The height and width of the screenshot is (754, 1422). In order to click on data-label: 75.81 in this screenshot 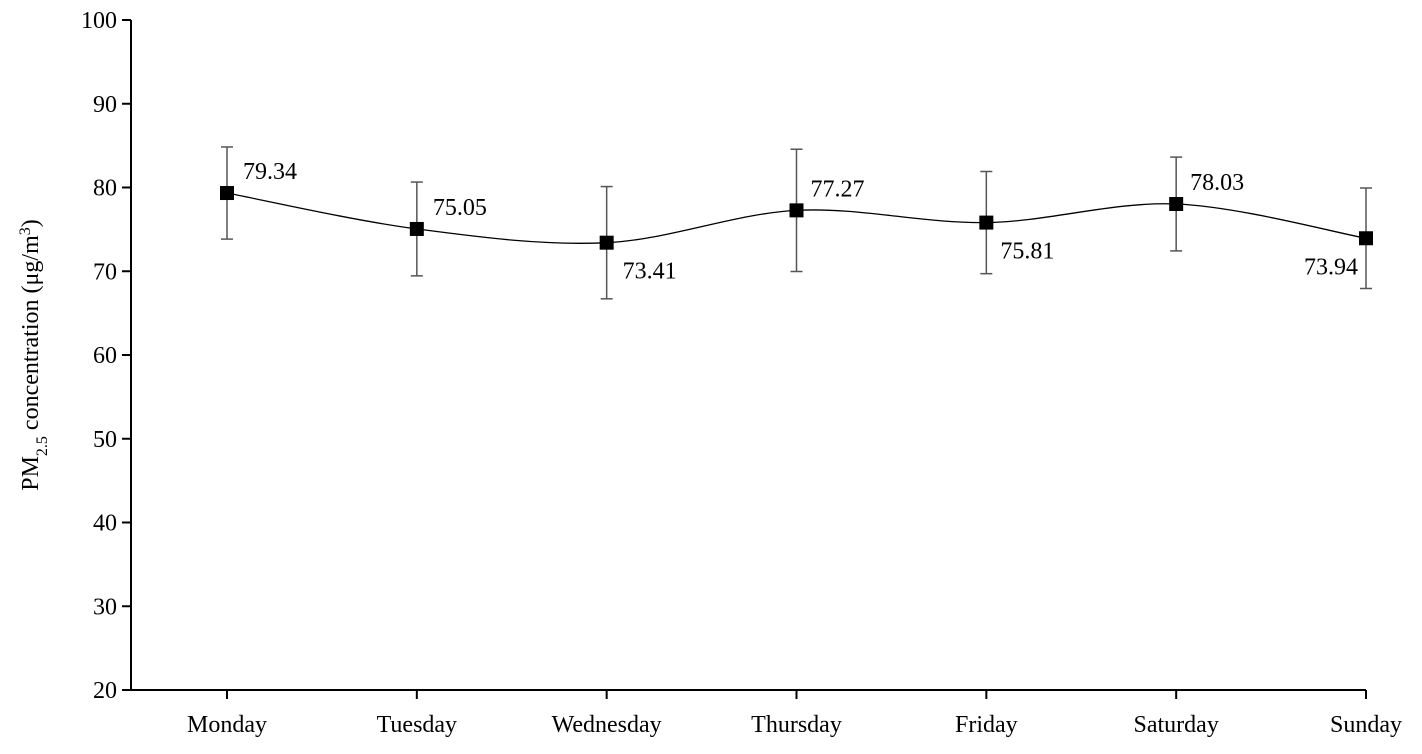, I will do `click(1027, 252)`.